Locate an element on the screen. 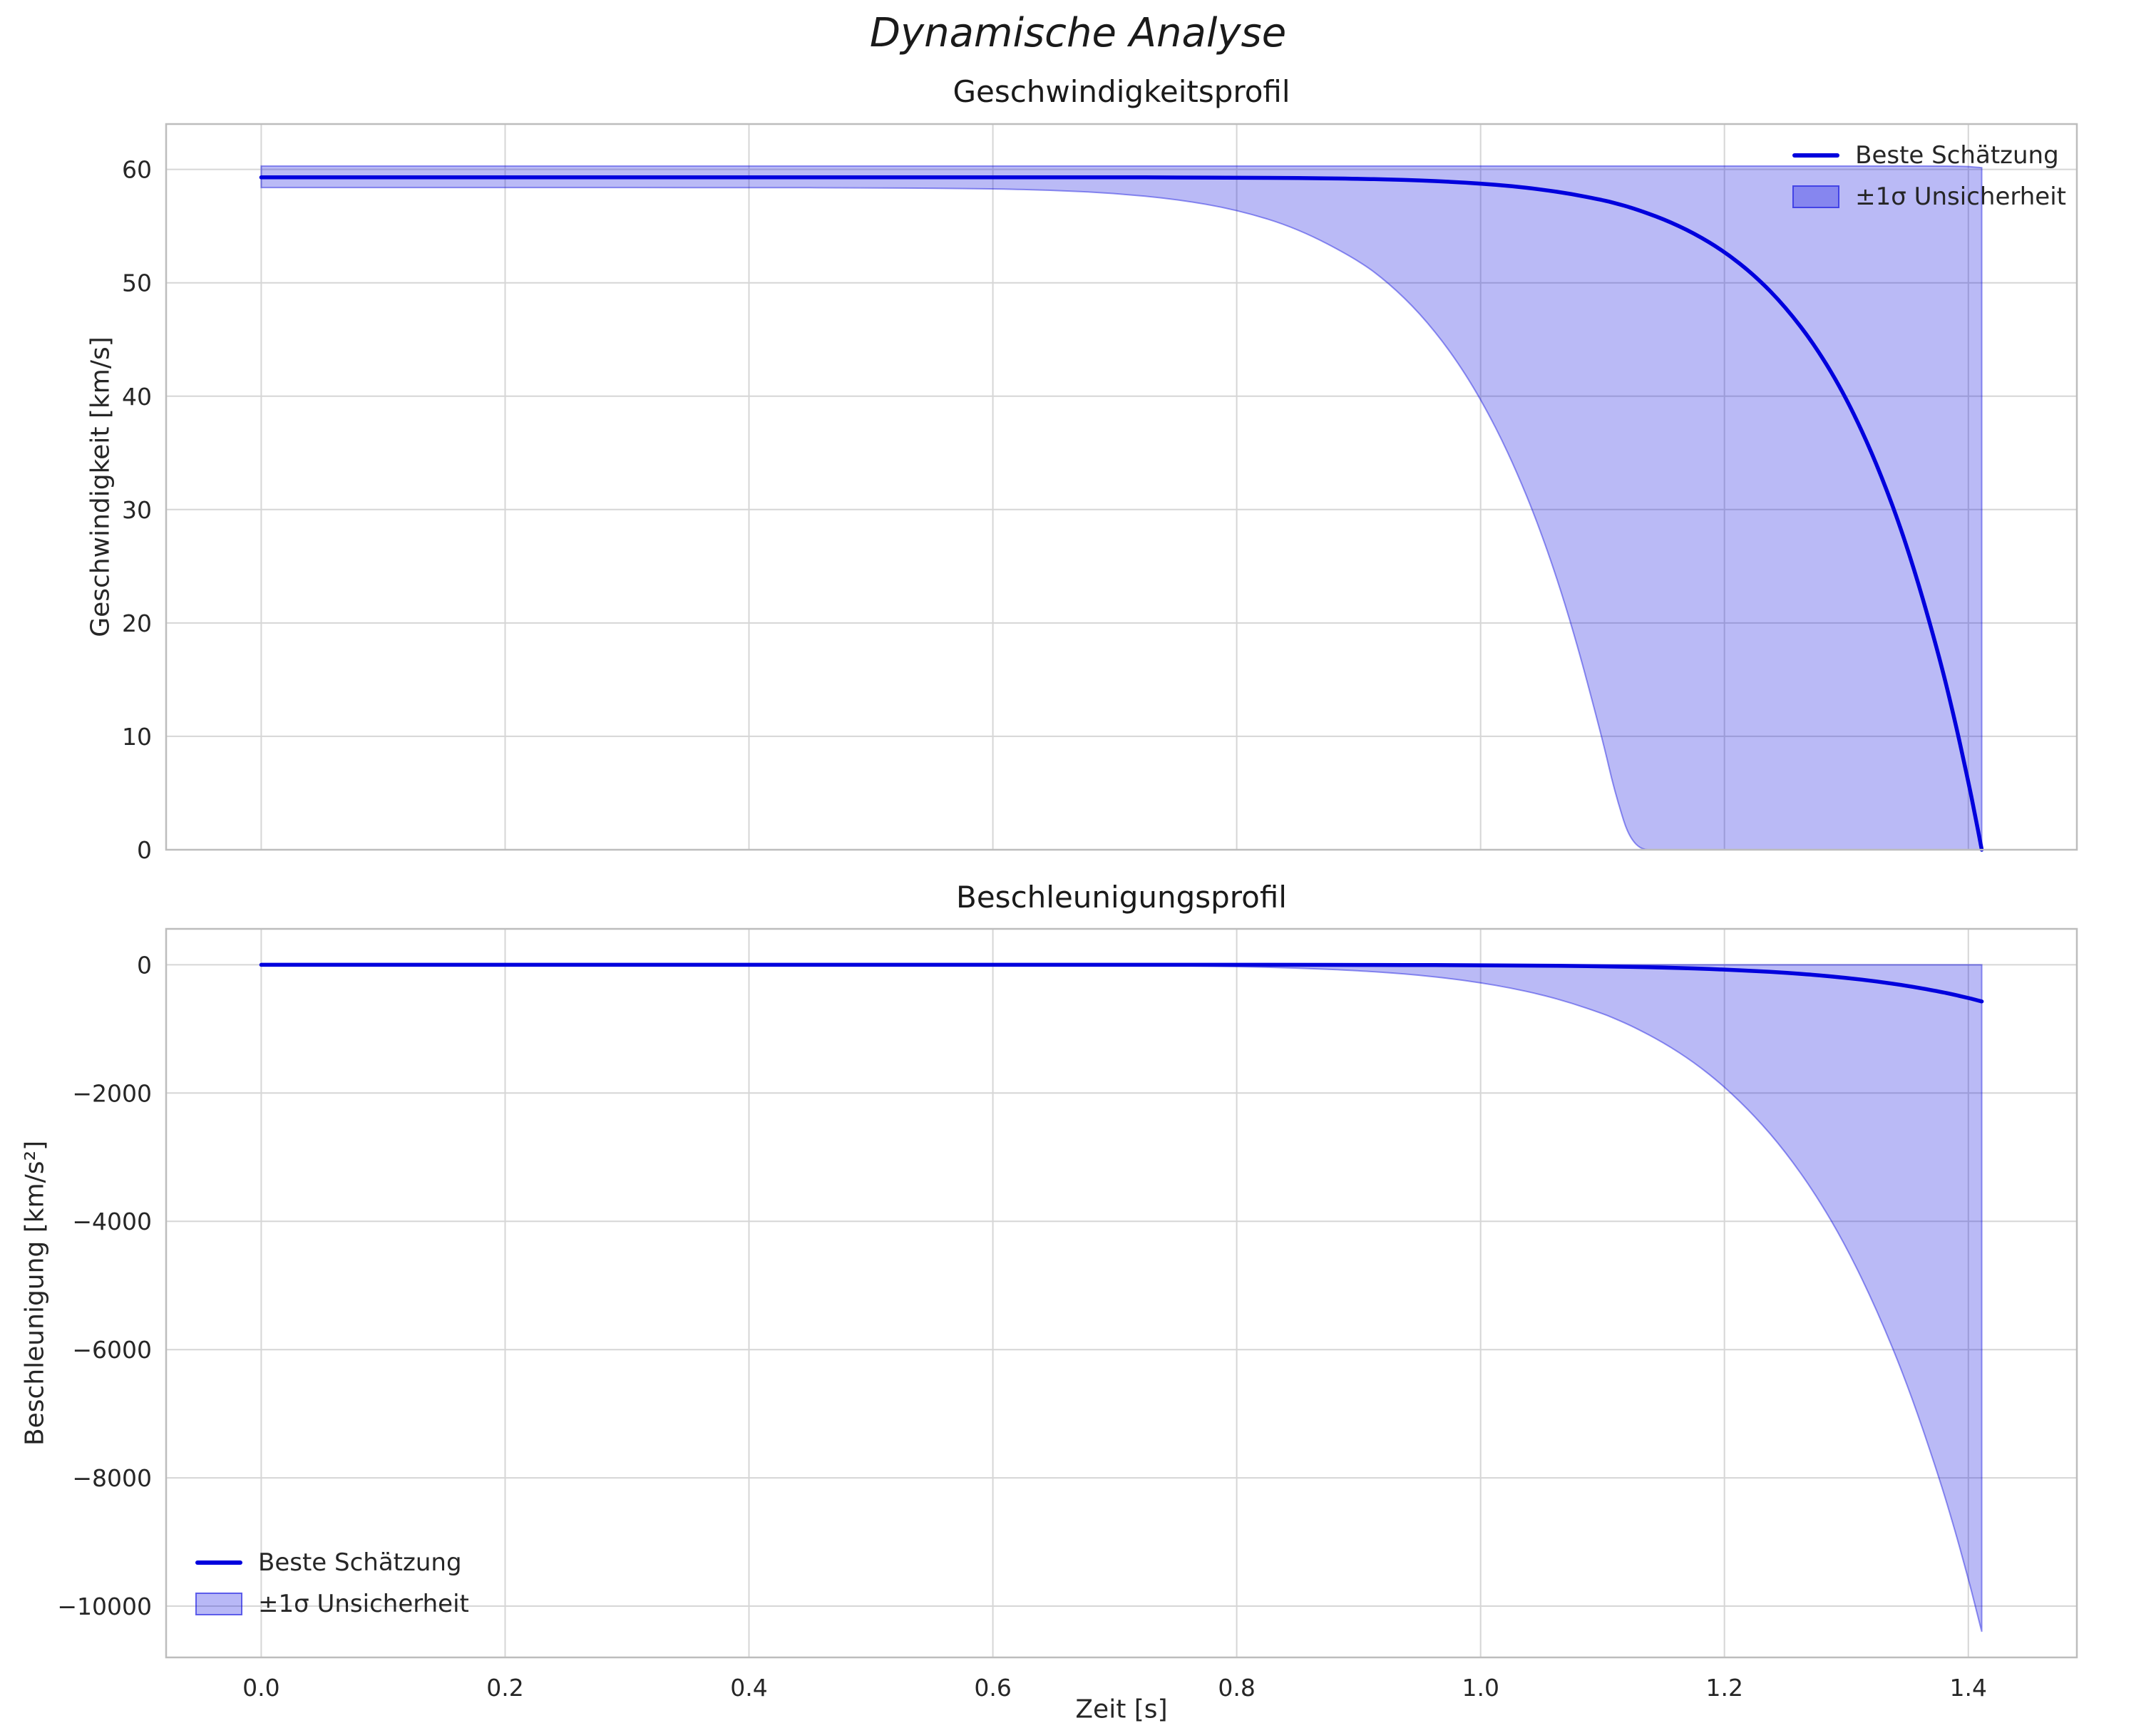  y-tick-label: 40 is located at coordinates (137, 397).